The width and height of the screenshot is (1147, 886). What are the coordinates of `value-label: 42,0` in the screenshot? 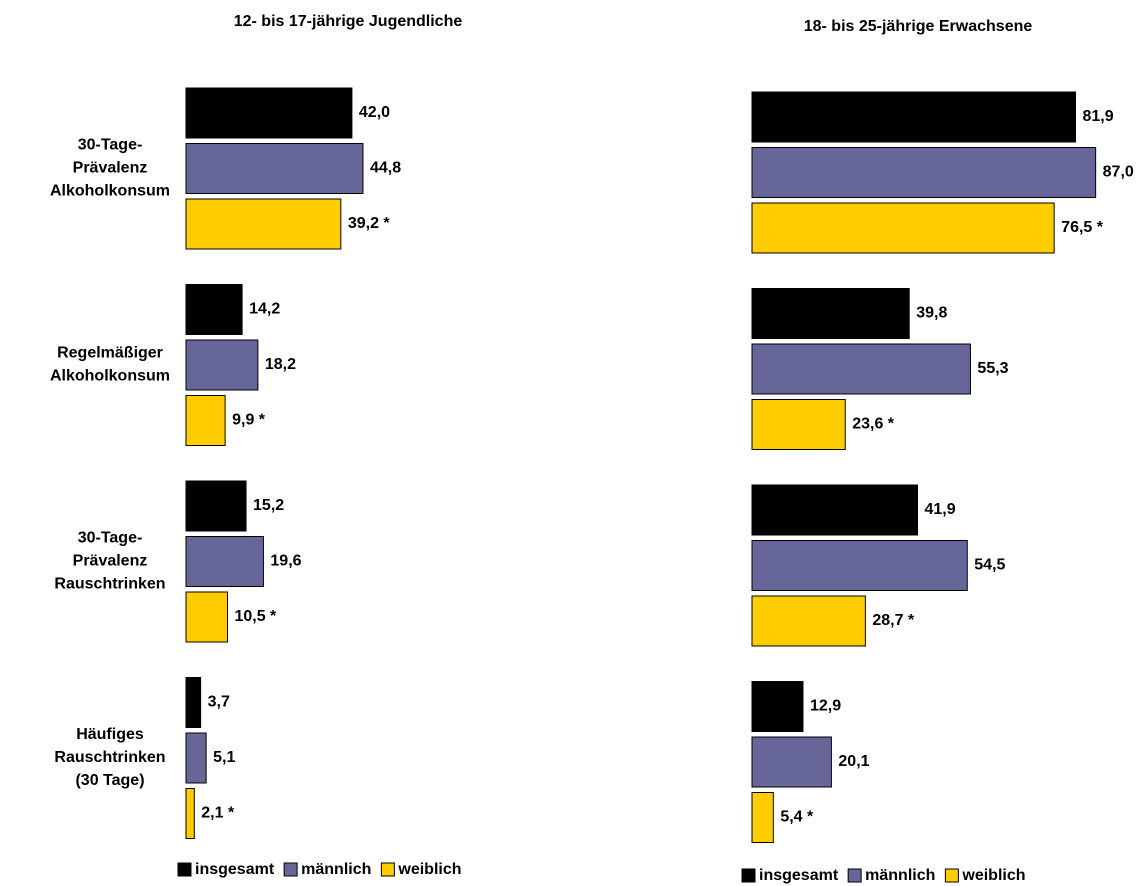 It's located at (374, 112).